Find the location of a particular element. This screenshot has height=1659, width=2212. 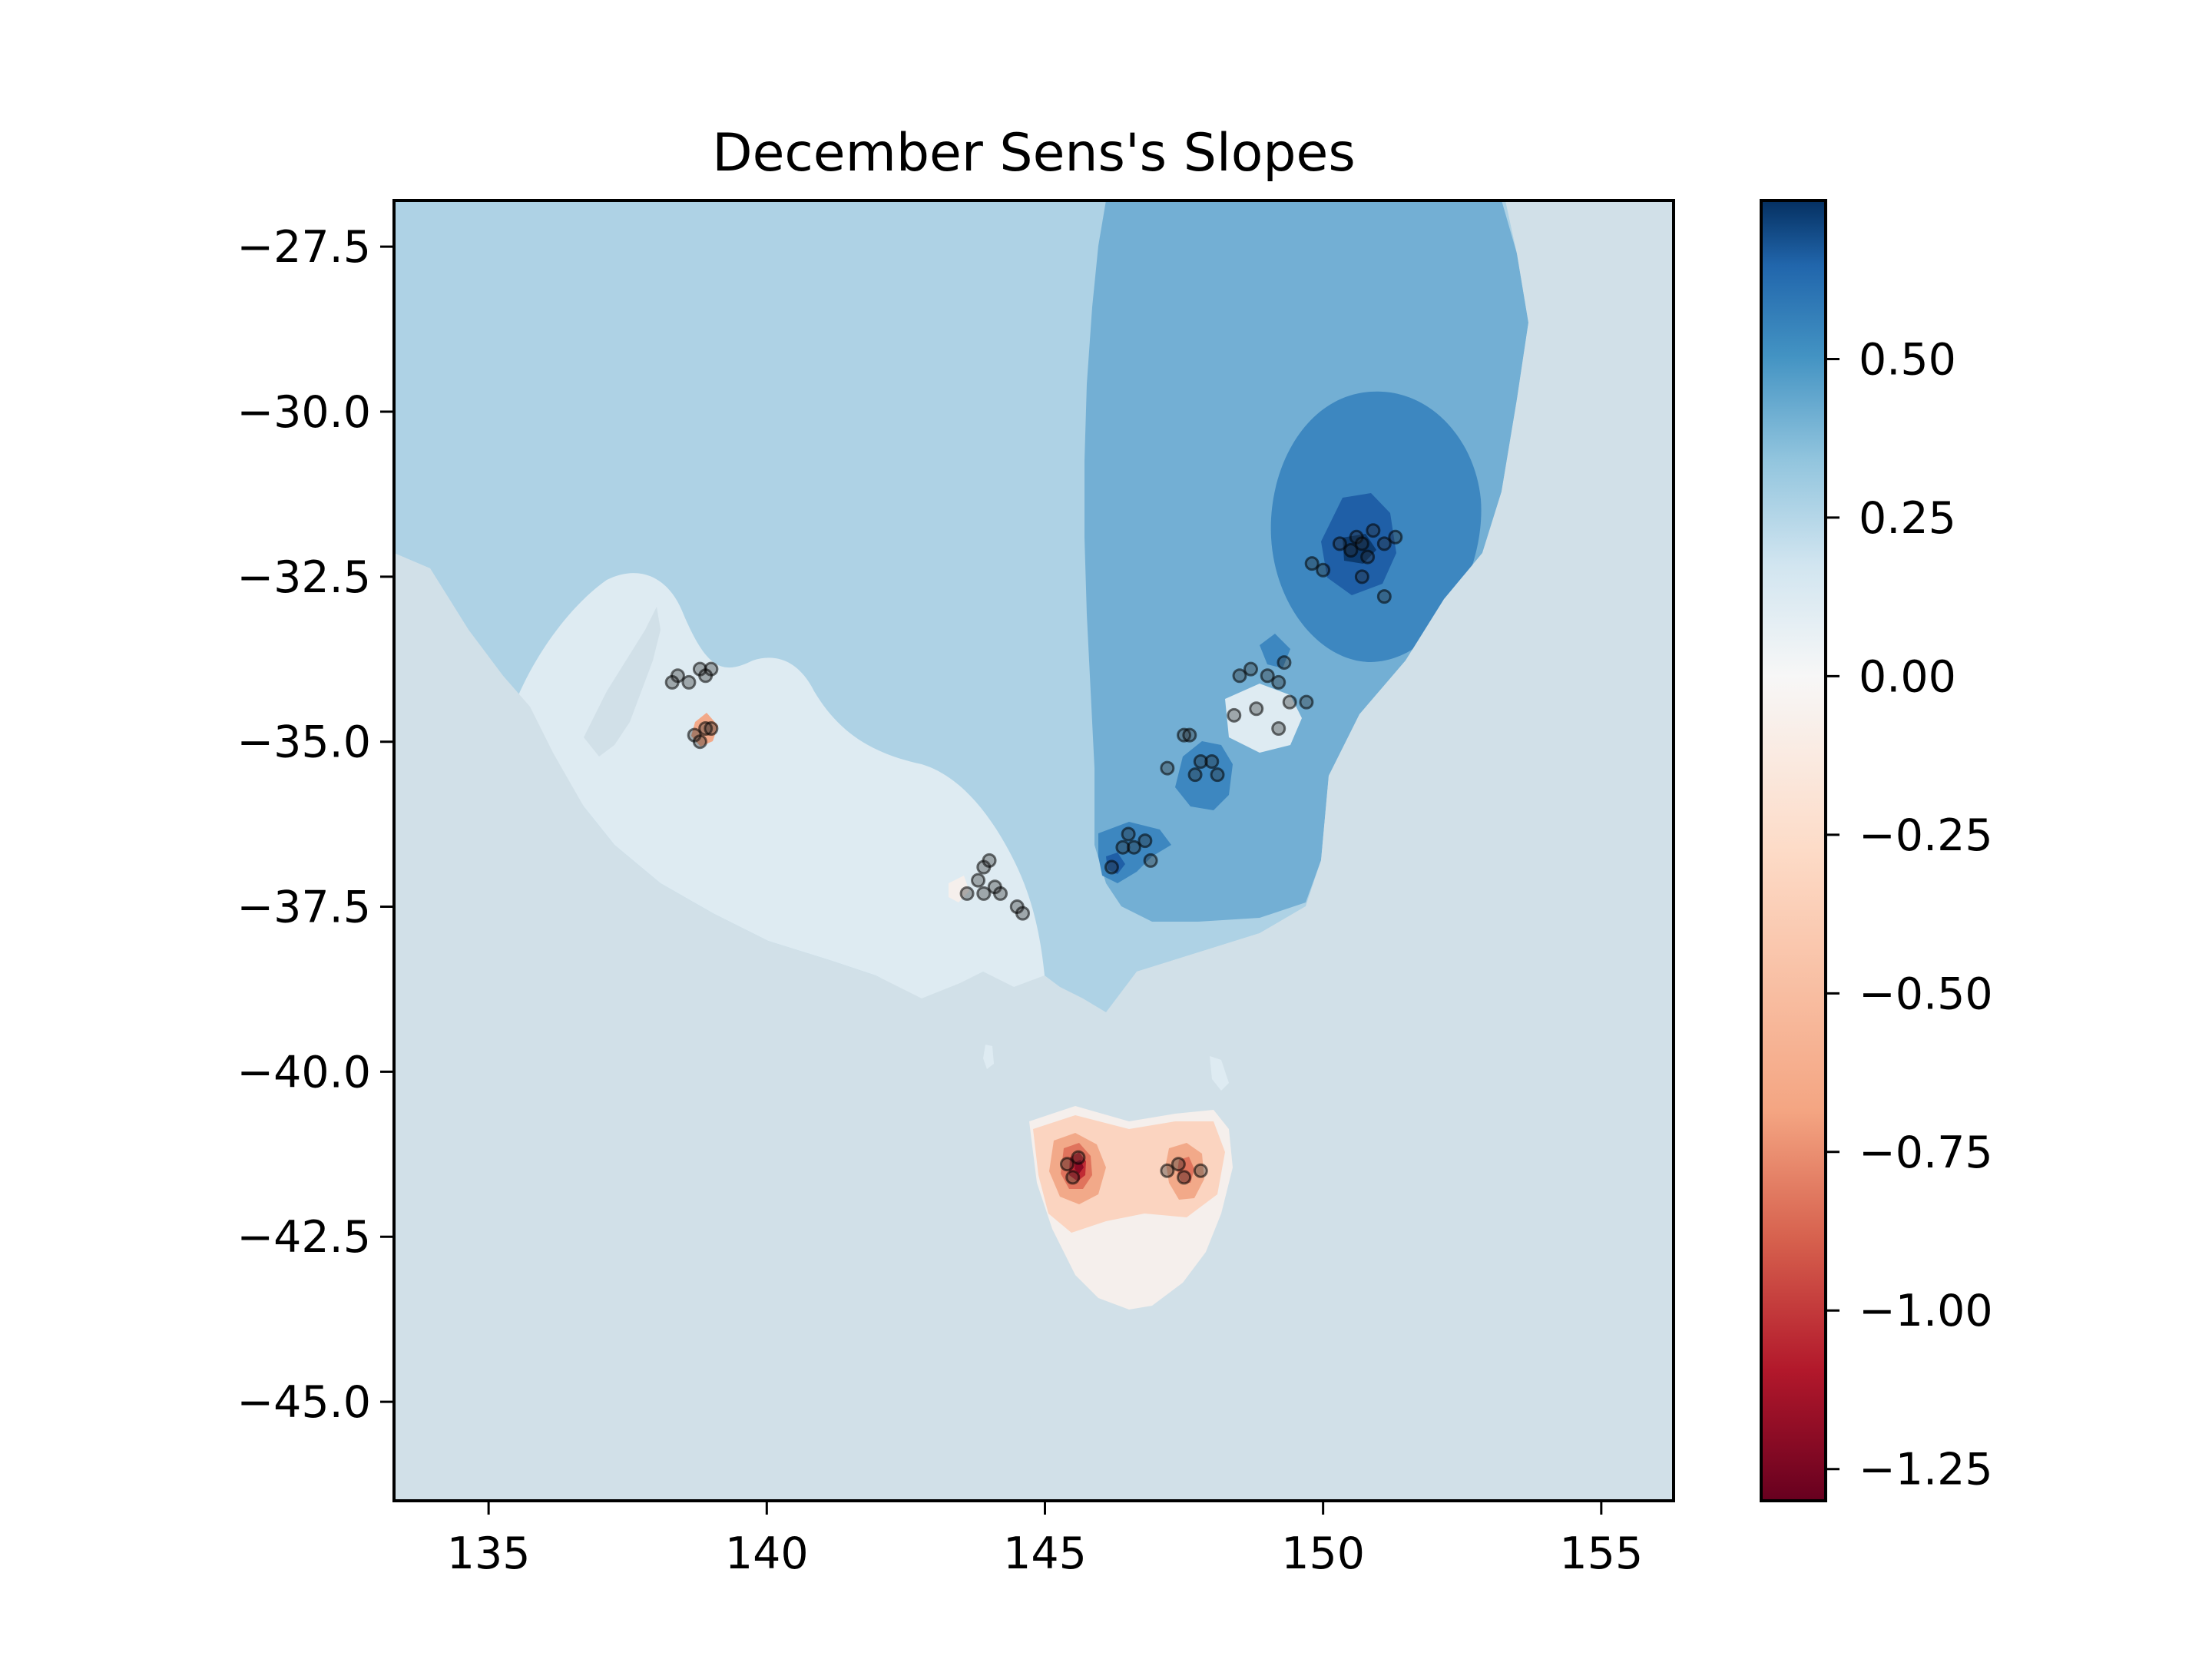

station-markers is located at coordinates (1033, 854).